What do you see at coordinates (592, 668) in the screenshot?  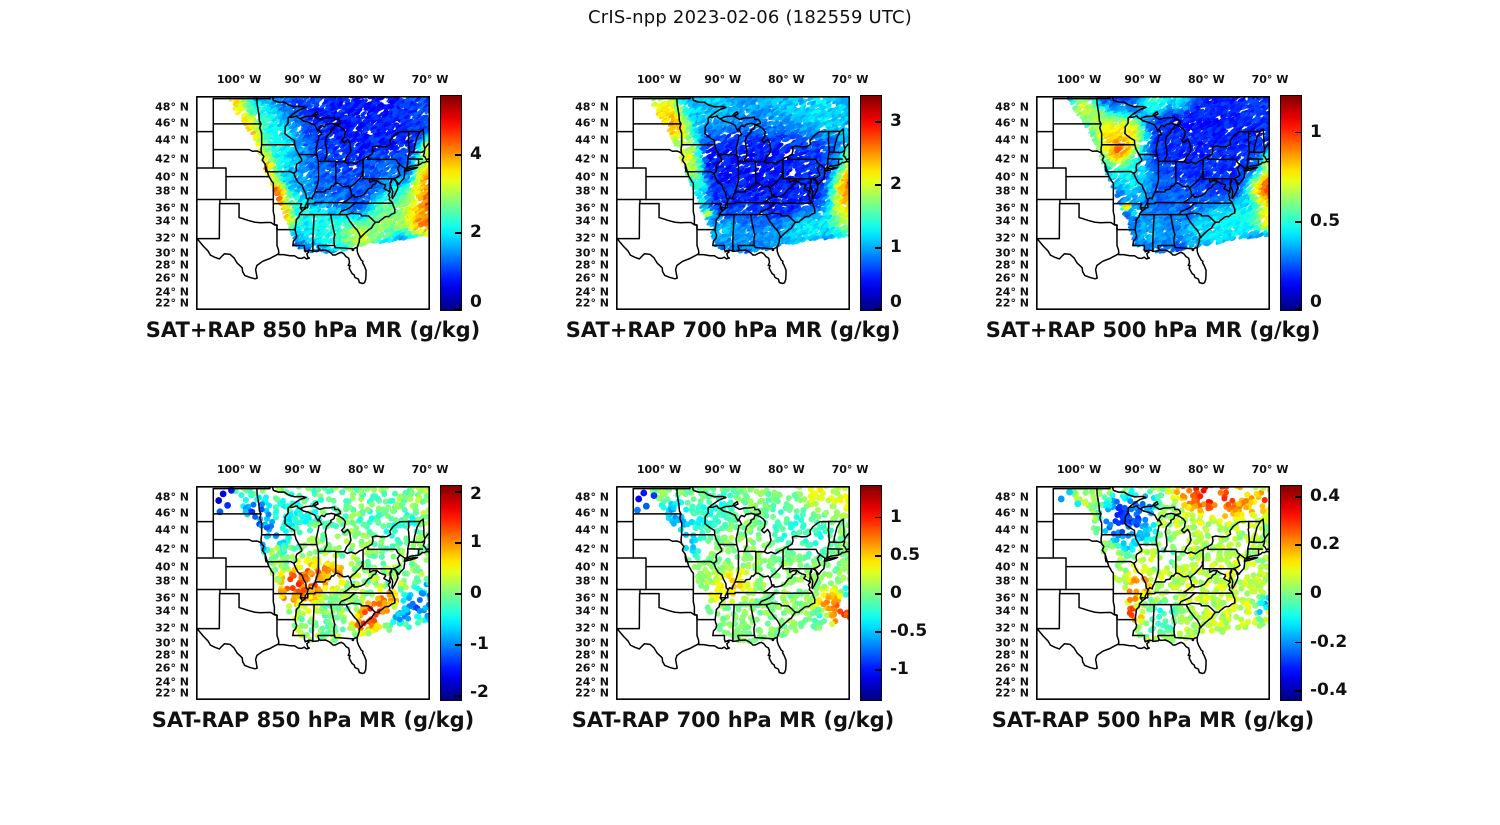 I see `lat-tick-label: 26° N` at bounding box center [592, 668].